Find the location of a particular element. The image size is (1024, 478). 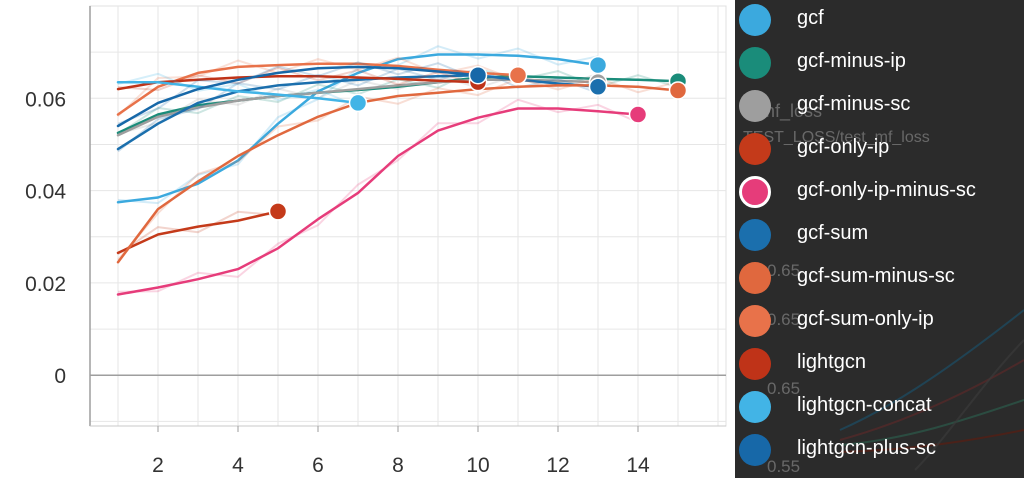

legend-item: lightgcn-plus-sc is located at coordinates (879, 450).